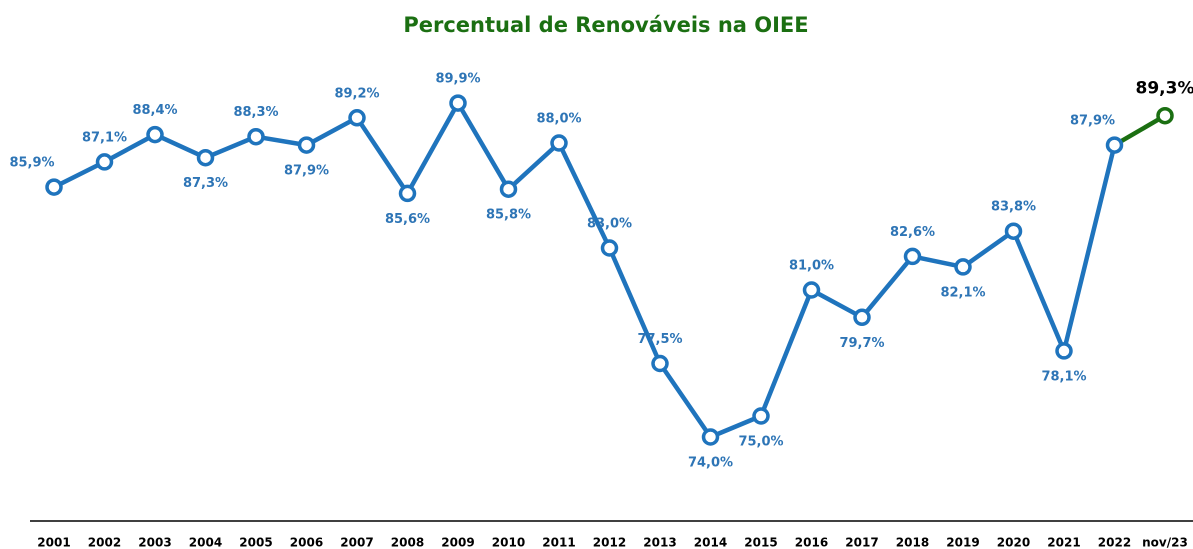  Describe the element at coordinates (861, 343) in the screenshot. I see `data-label: 79,7%` at that location.